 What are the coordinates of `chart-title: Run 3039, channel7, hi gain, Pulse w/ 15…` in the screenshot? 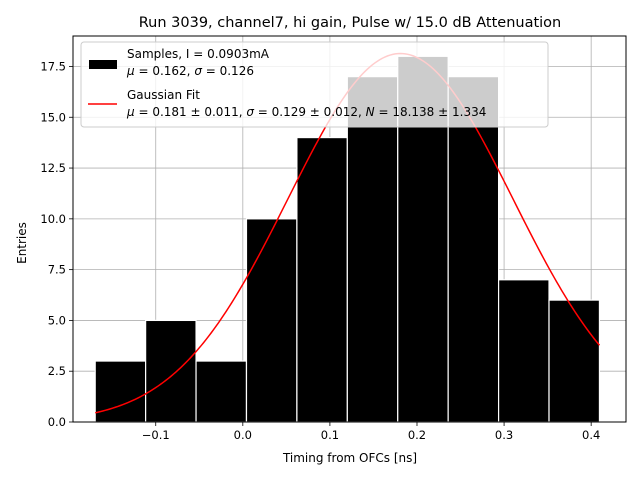 It's located at (350, 23).